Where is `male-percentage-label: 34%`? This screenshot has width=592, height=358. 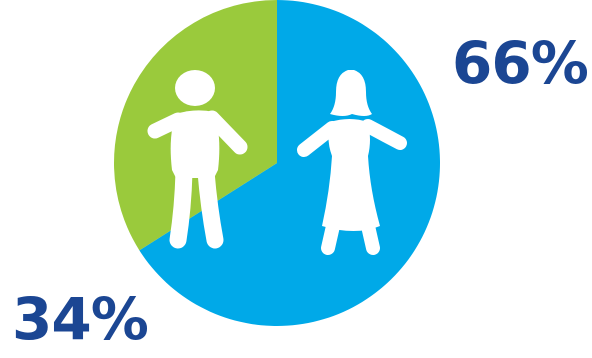
male-percentage-label: 34% is located at coordinates (80, 319).